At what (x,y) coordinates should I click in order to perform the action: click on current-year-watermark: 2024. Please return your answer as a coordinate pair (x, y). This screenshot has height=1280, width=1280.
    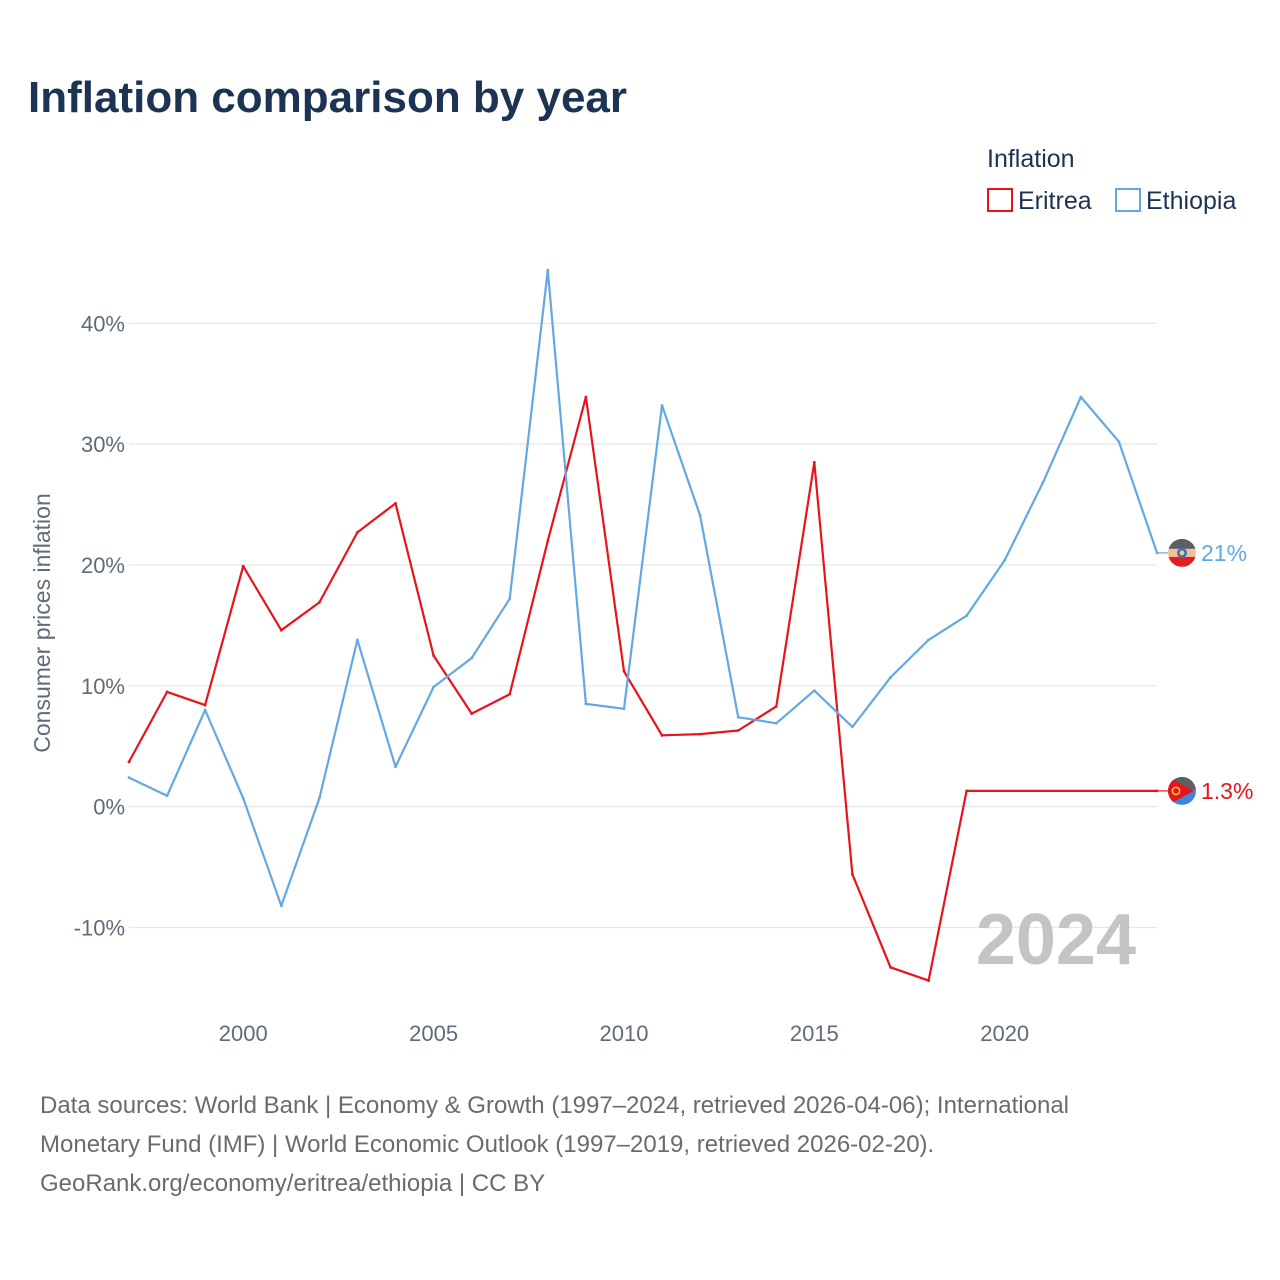
    Looking at the image, I should click on (1056, 940).